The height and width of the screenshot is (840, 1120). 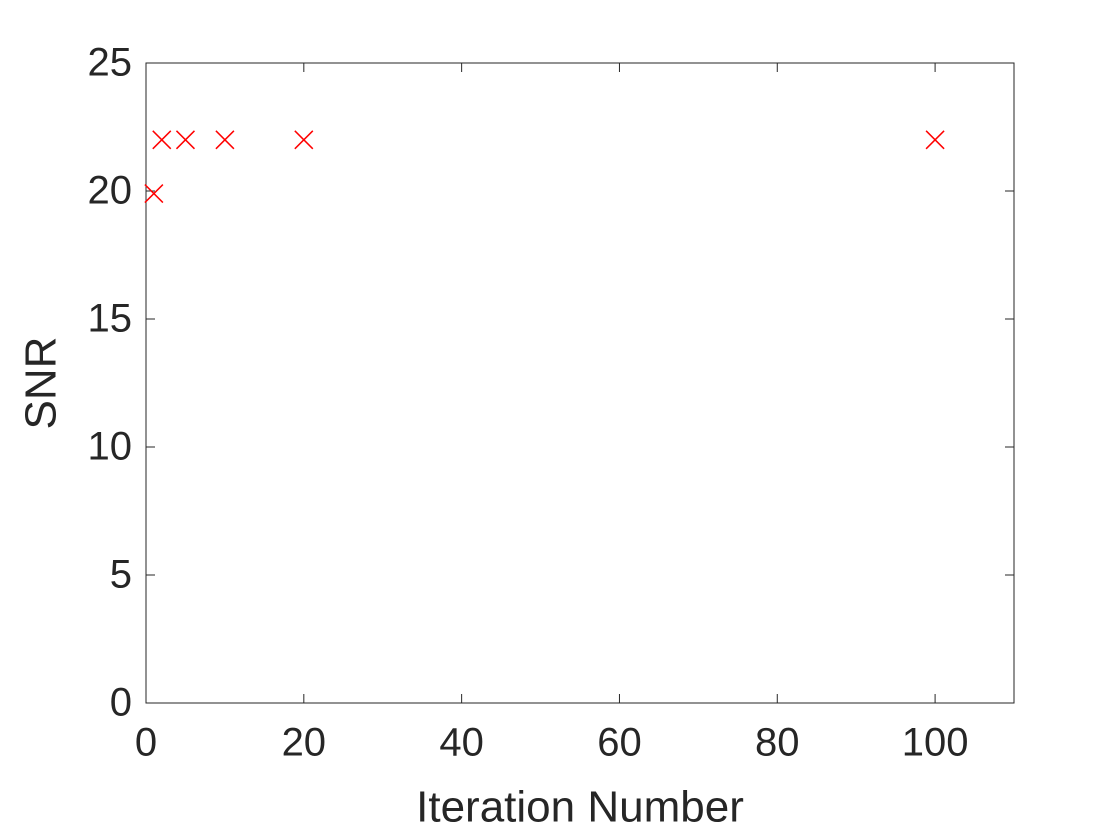 What do you see at coordinates (619, 743) in the screenshot?
I see `x-tick-label: 60` at bounding box center [619, 743].